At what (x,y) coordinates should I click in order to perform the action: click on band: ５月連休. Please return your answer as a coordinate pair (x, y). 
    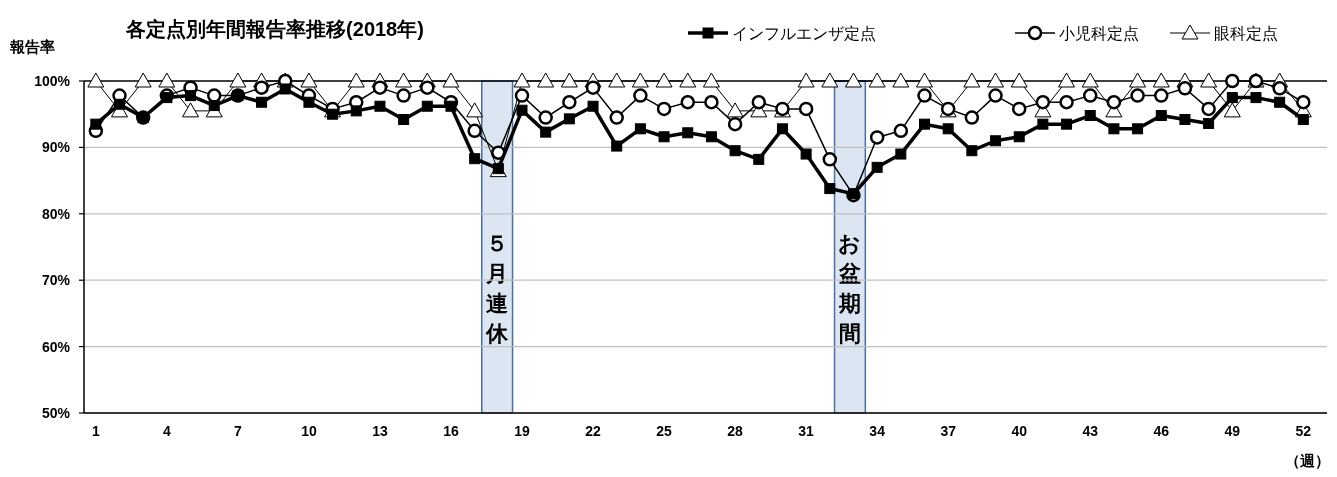
    Looking at the image, I should click on (497, 247).